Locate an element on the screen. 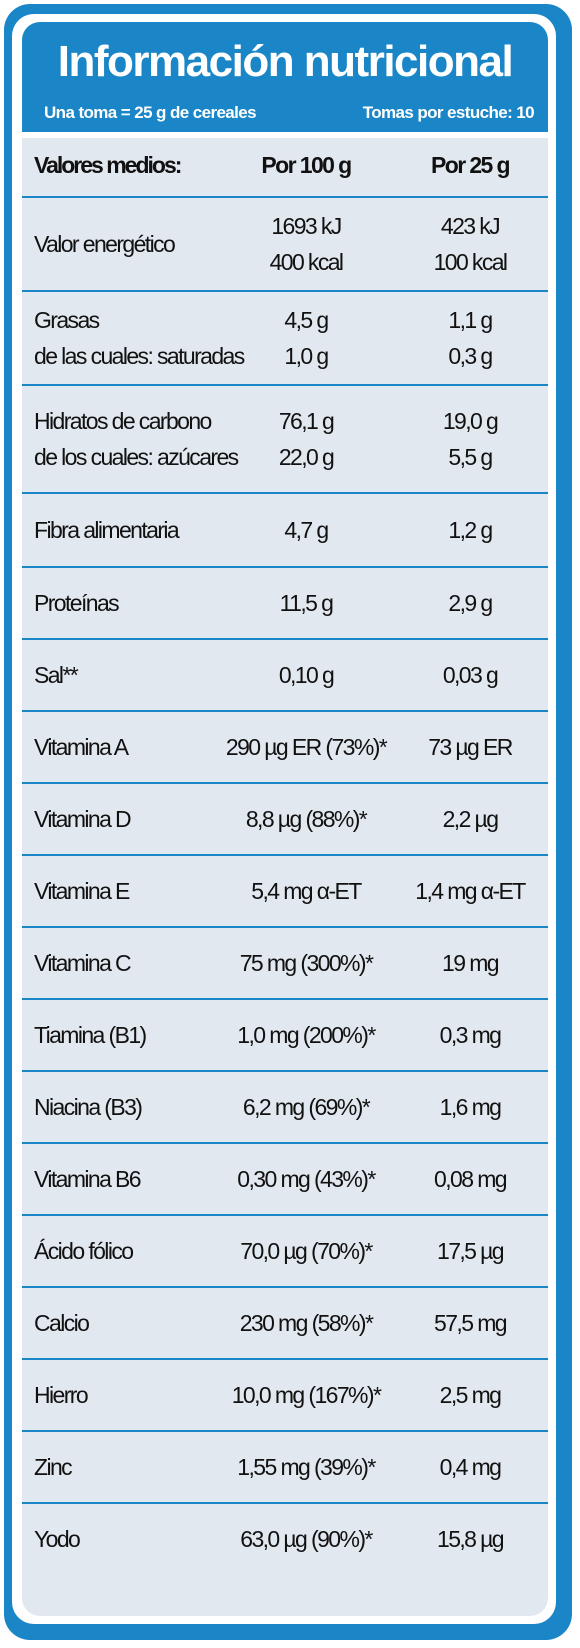 The height and width of the screenshot is (1648, 580). nutrient-name: Hierro is located at coordinates (61, 1395).